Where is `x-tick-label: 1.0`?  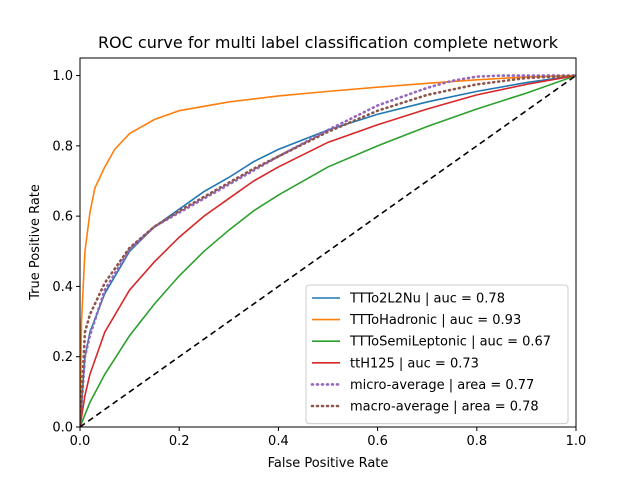
x-tick-label: 1.0 is located at coordinates (576, 441).